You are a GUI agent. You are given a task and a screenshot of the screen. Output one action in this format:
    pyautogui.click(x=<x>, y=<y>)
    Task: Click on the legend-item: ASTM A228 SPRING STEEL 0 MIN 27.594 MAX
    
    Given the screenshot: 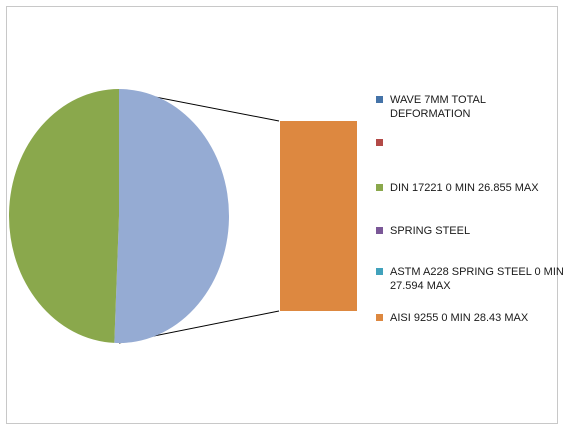 What is the action you would take?
    pyautogui.click(x=471, y=279)
    